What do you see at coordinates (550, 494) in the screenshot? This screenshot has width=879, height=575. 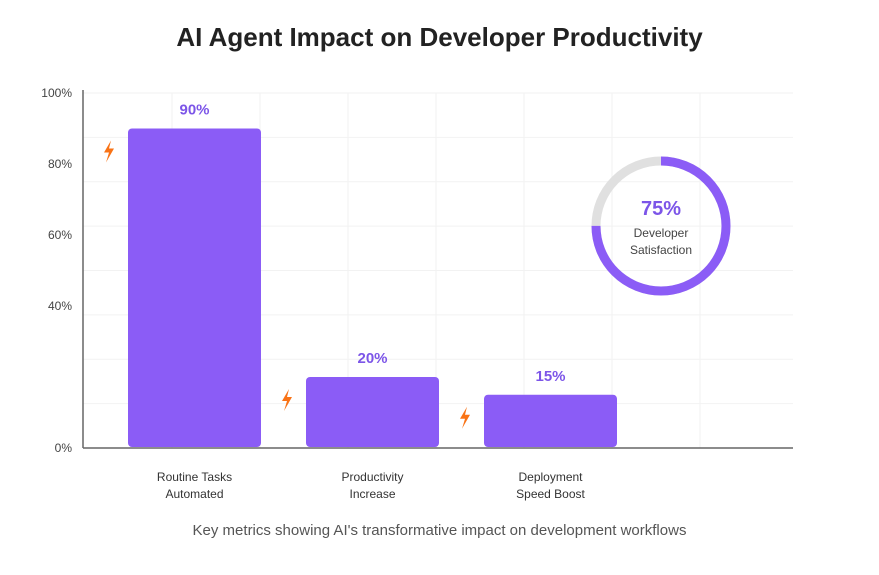 I see `category-label: Speed Boost` at bounding box center [550, 494].